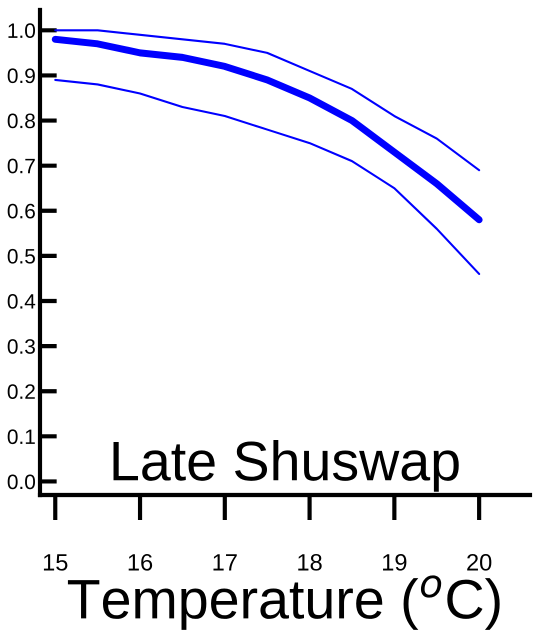 This screenshot has width=537, height=633. I want to click on x-tick-label: 20, so click(479, 562).